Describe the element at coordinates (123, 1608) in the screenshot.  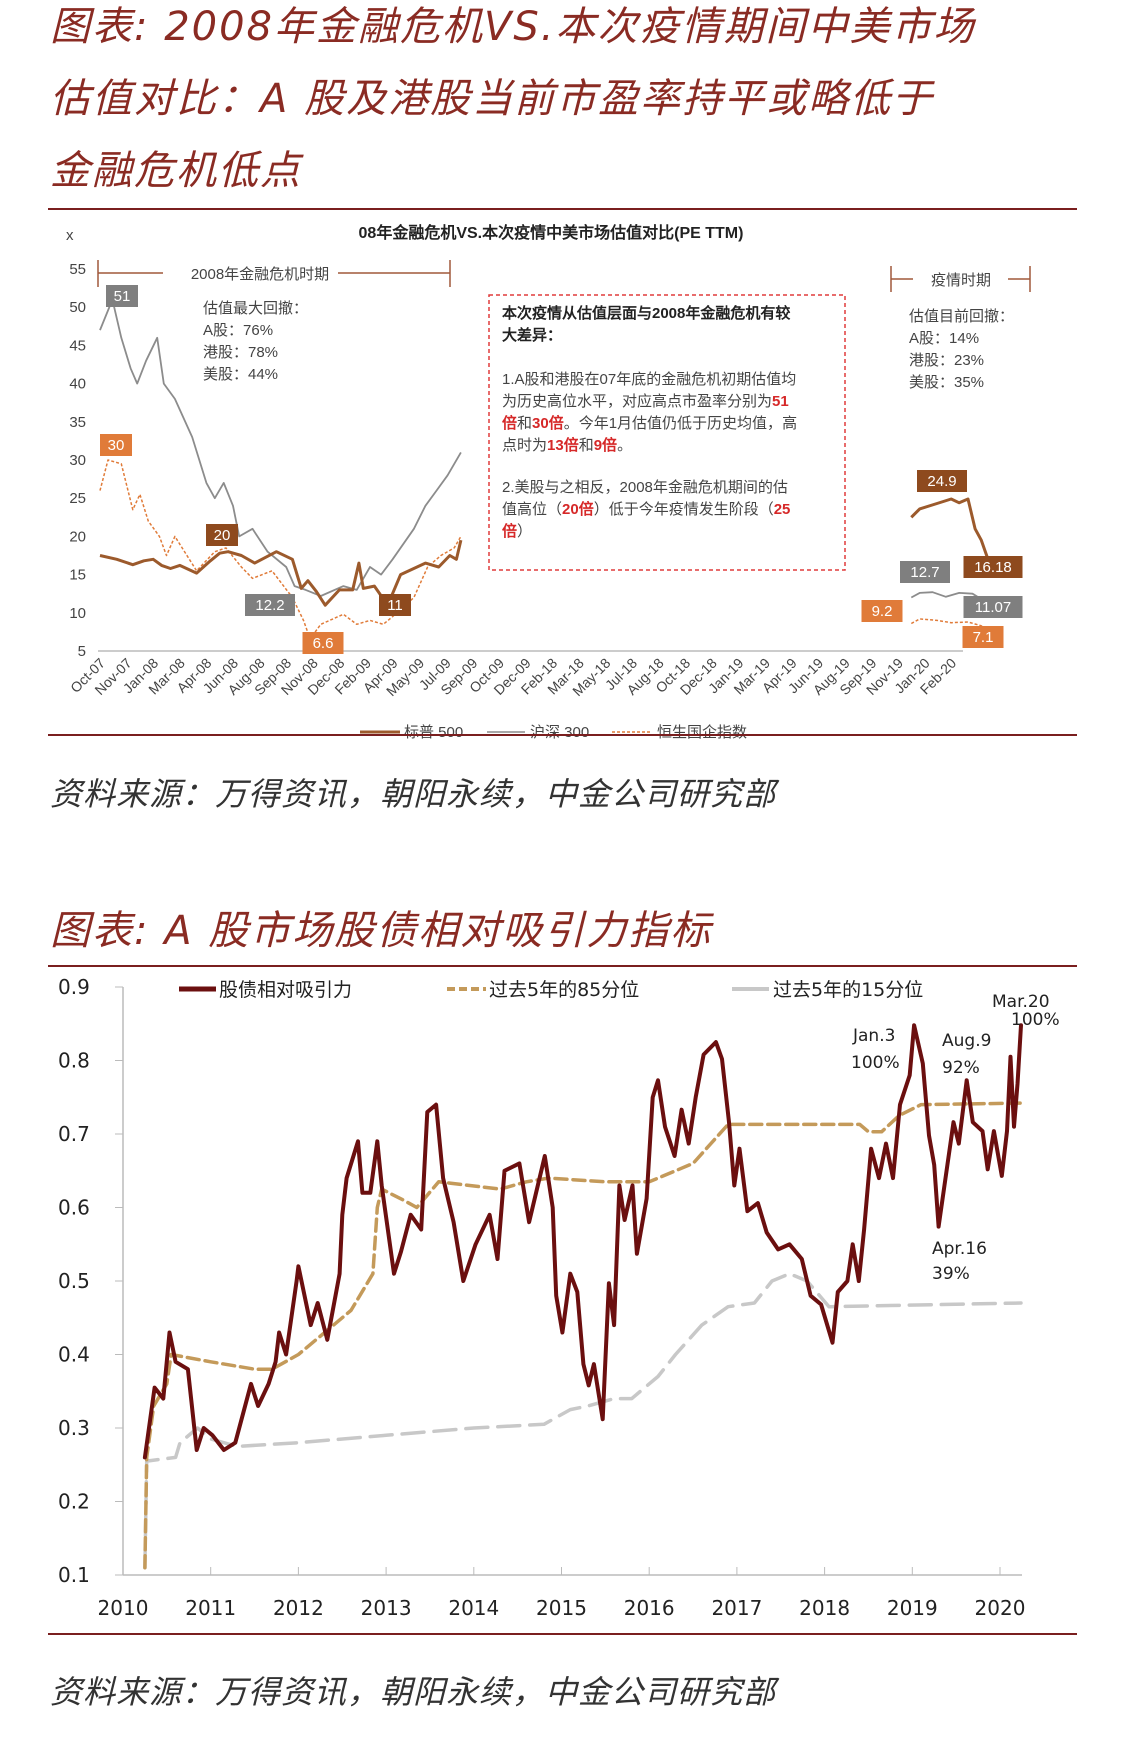
I see `x-tick-label: 2010` at that location.